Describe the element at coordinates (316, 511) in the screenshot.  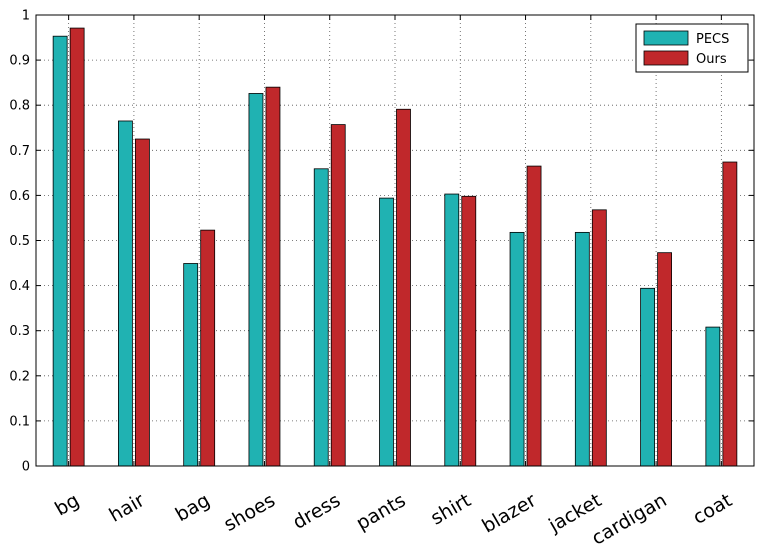
I see `x-category-label: dress` at that location.